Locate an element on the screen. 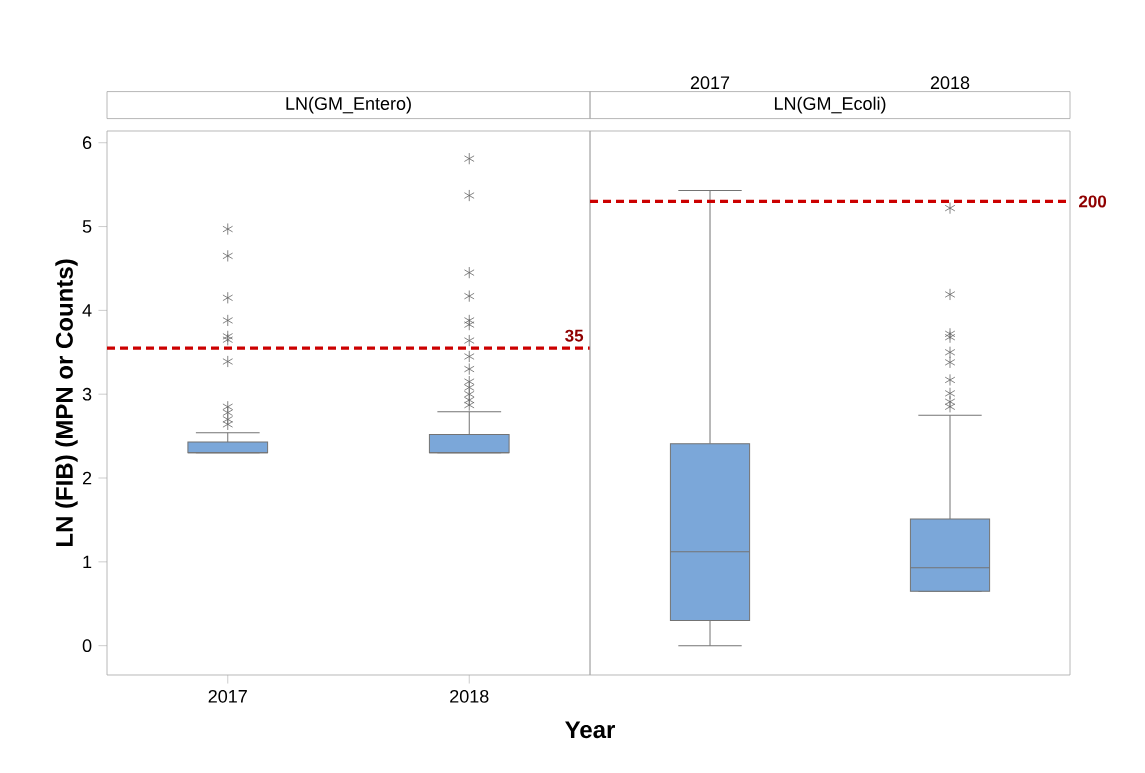 Image resolution: width=1145 pixels, height=773 pixels. chart-title: LN(GM_Ecoli) is located at coordinates (830, 105).